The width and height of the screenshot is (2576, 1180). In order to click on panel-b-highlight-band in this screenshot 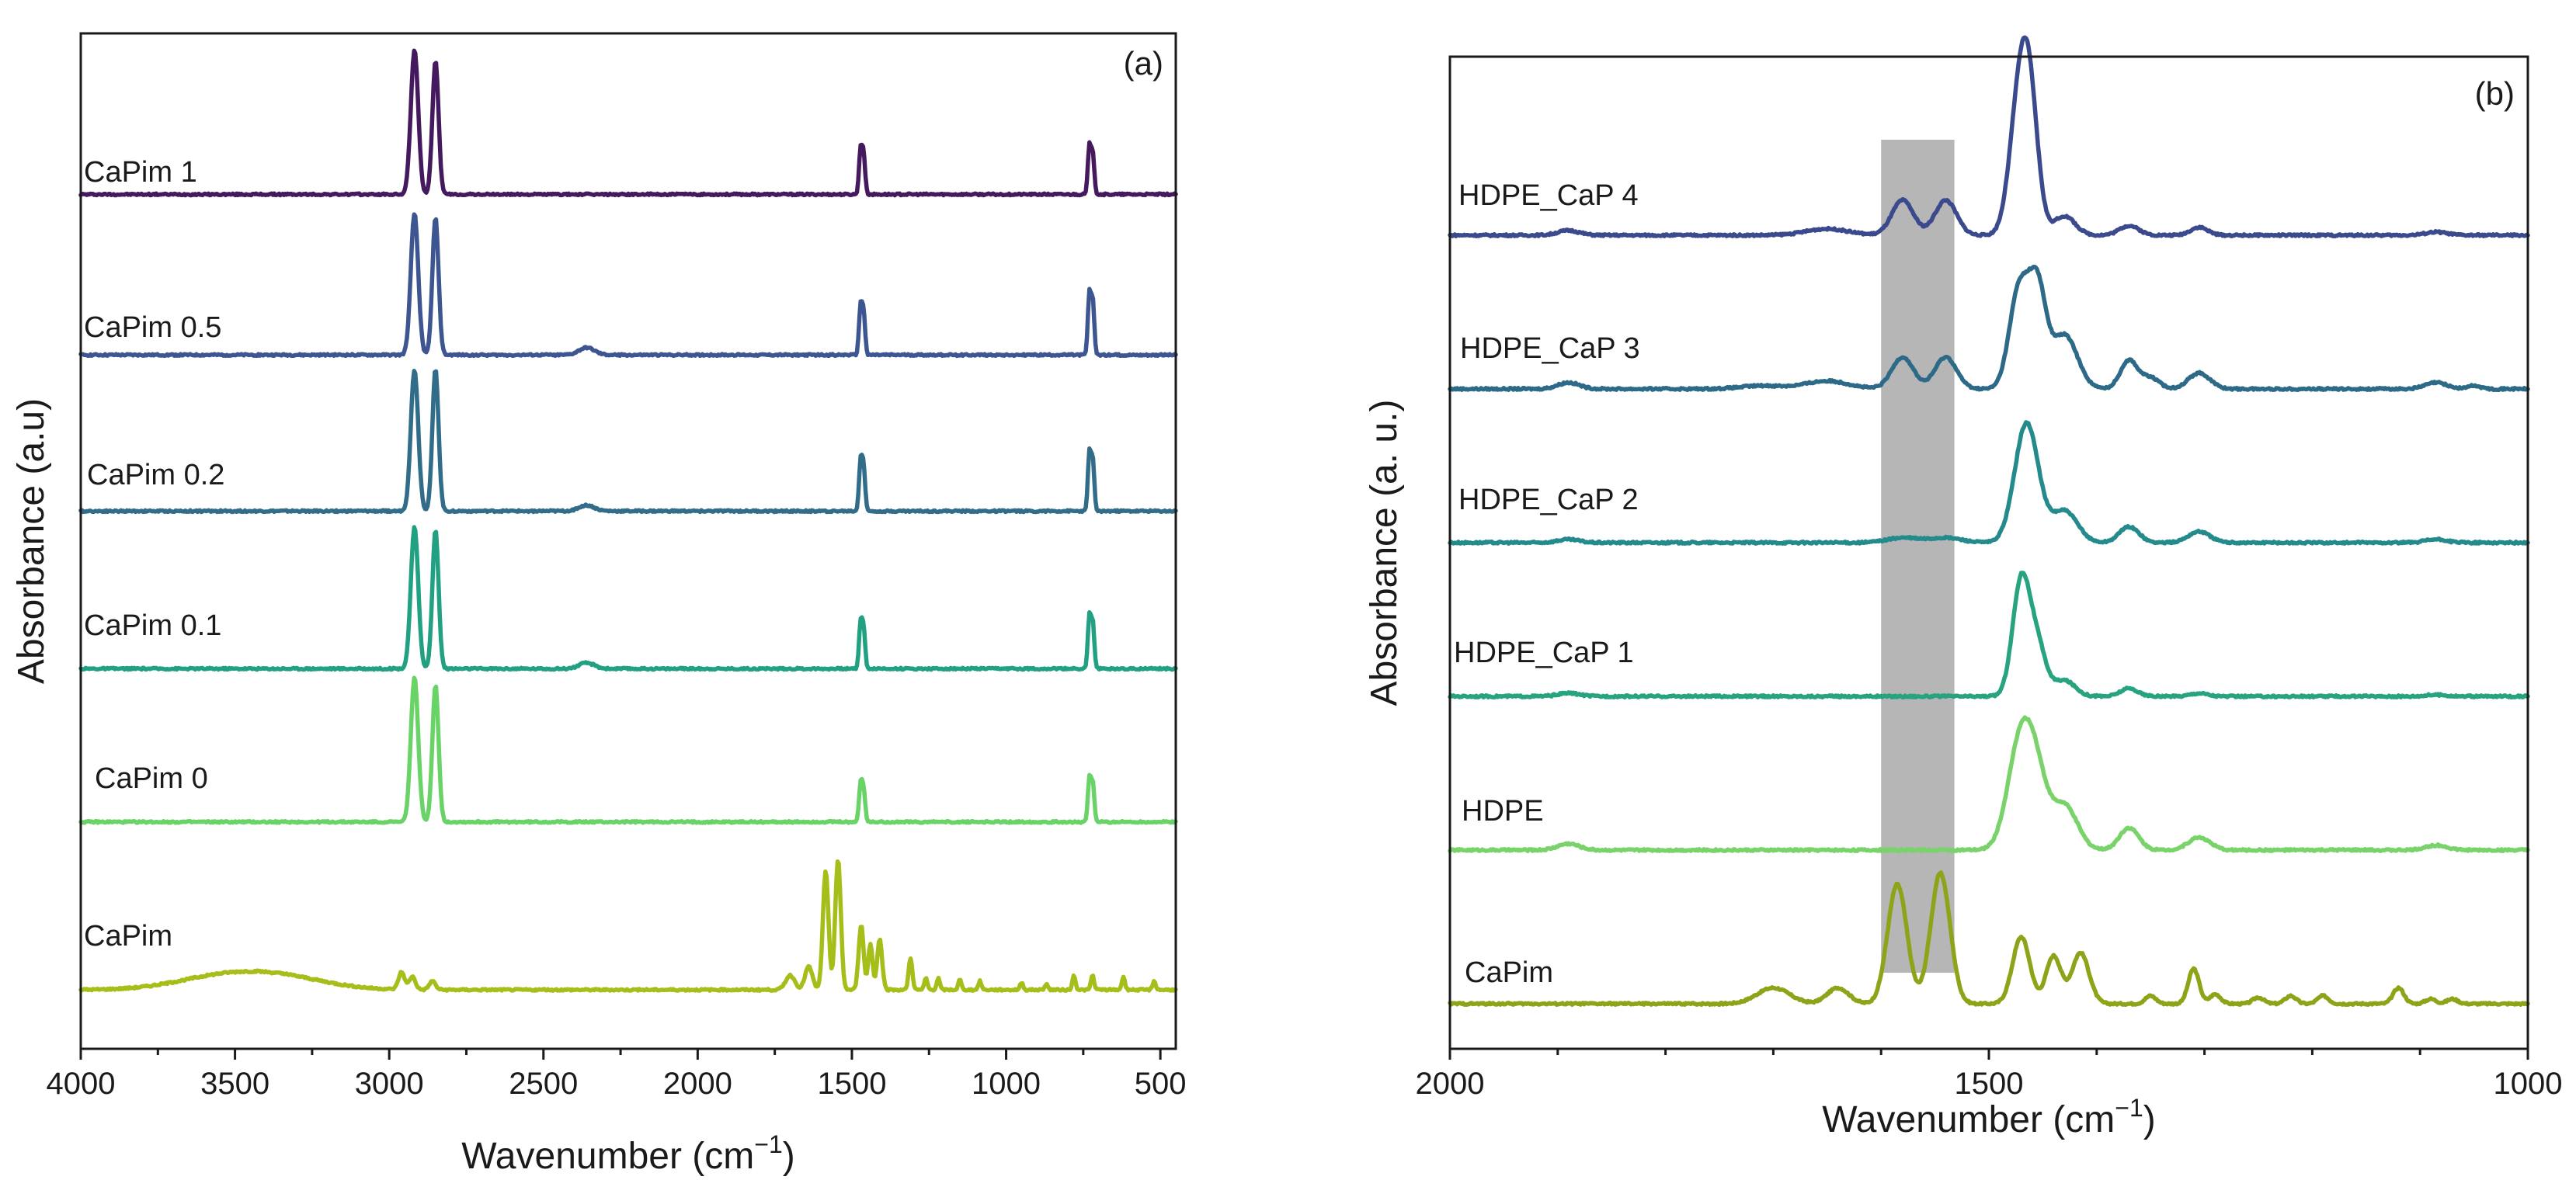, I will do `click(1918, 556)`.